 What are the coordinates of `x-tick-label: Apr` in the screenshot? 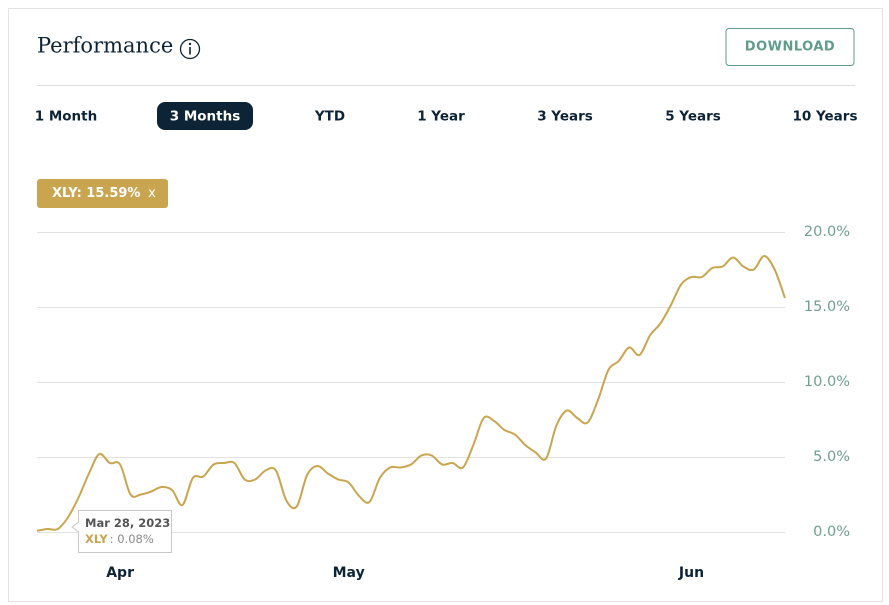 It's located at (120, 573).